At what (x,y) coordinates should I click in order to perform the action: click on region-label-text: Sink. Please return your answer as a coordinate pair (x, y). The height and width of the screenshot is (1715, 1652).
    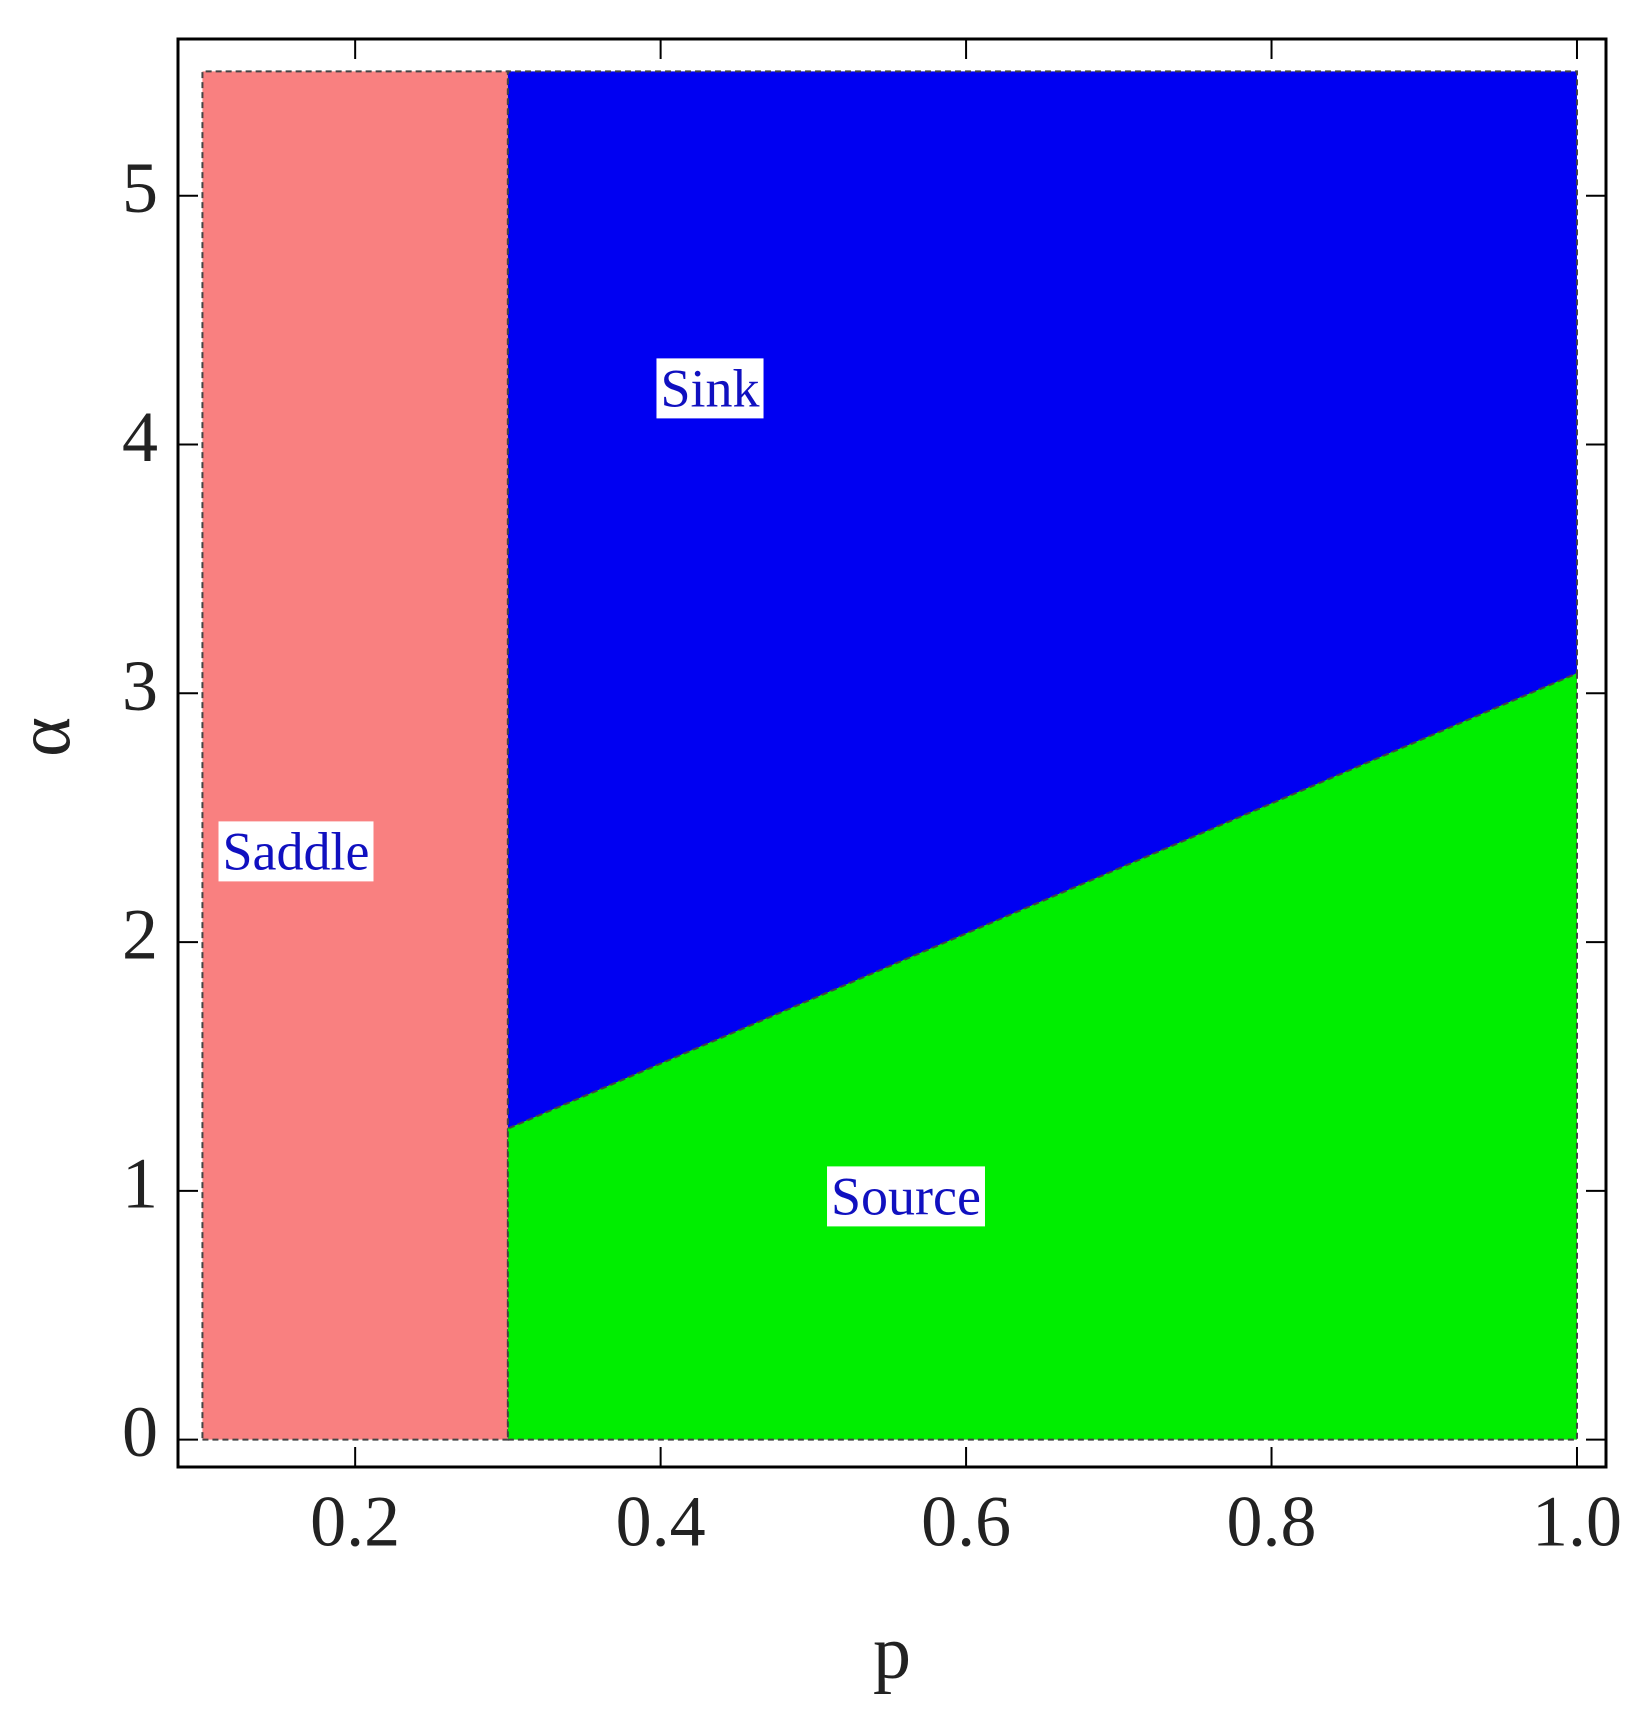
    Looking at the image, I should click on (709, 388).